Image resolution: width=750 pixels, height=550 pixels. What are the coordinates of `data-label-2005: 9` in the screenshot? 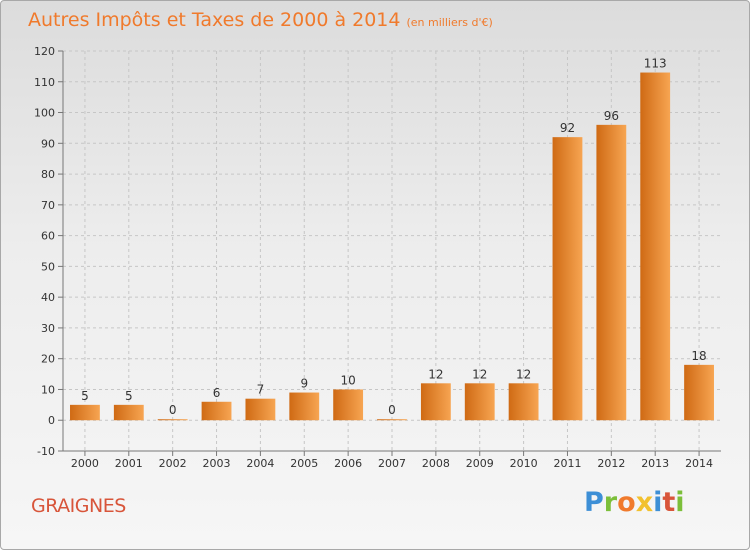 It's located at (304, 384).